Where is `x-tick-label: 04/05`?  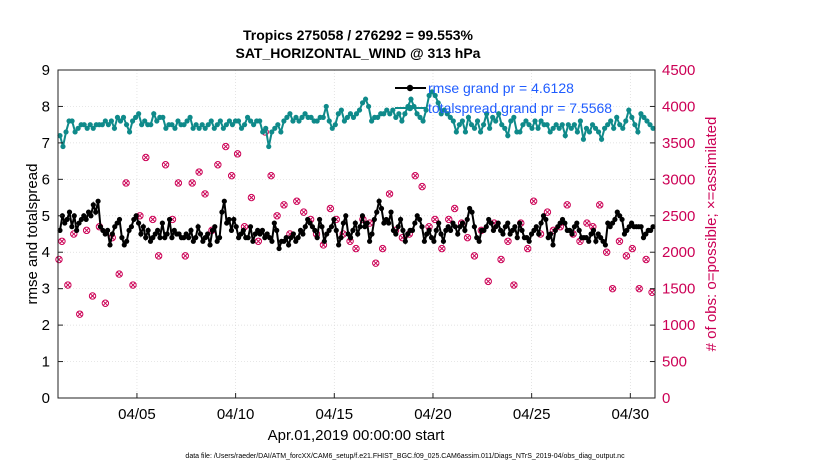
x-tick-label: 04/05 is located at coordinates (137, 414).